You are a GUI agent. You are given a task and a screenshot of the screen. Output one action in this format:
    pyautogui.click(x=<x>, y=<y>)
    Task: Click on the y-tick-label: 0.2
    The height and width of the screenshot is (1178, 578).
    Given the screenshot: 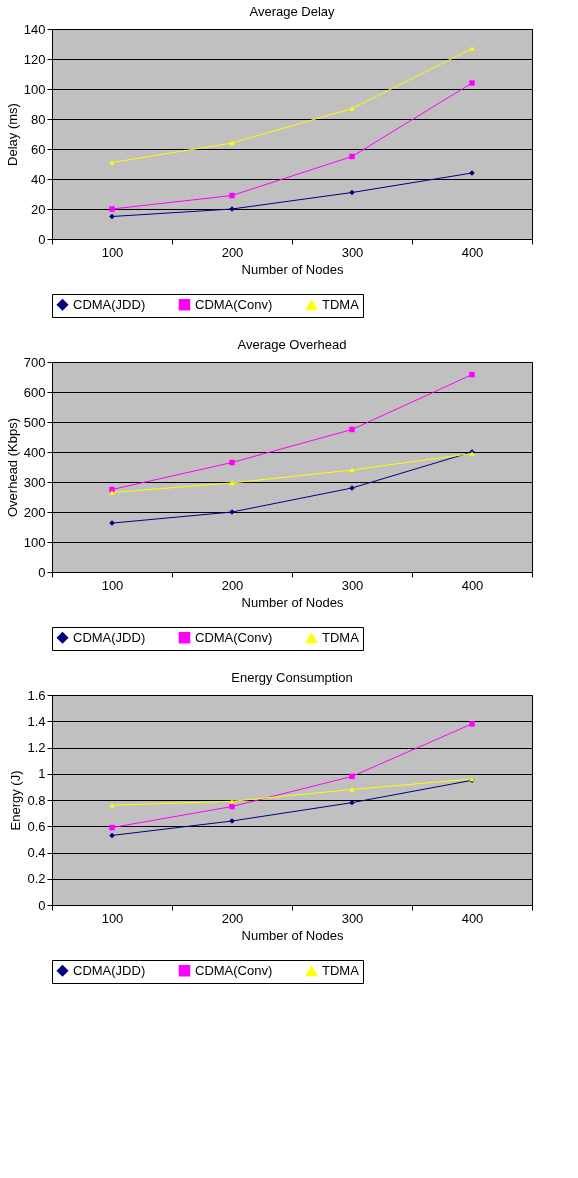 What is the action you would take?
    pyautogui.click(x=36, y=879)
    